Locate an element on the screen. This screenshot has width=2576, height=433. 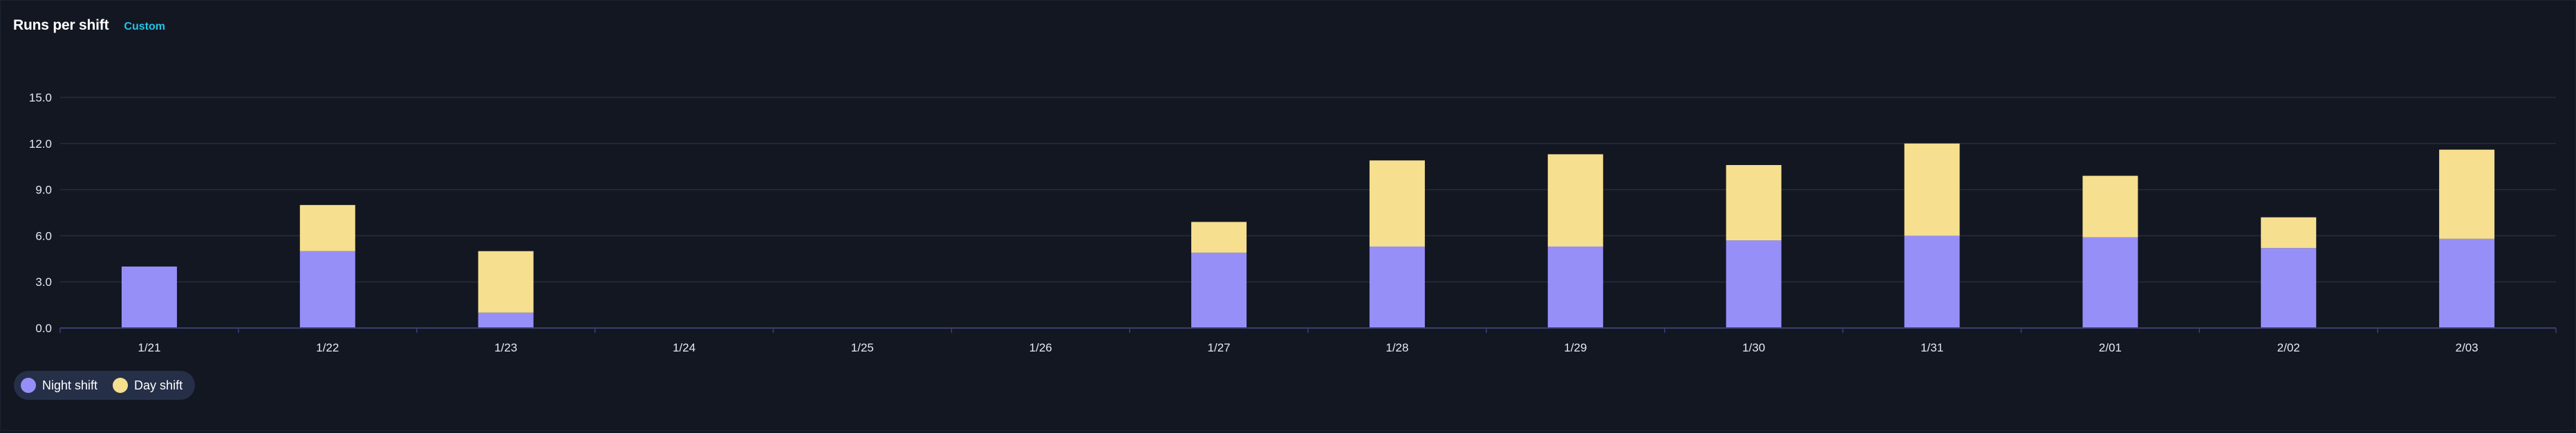
x-tick-label: 1/23 is located at coordinates (505, 347).